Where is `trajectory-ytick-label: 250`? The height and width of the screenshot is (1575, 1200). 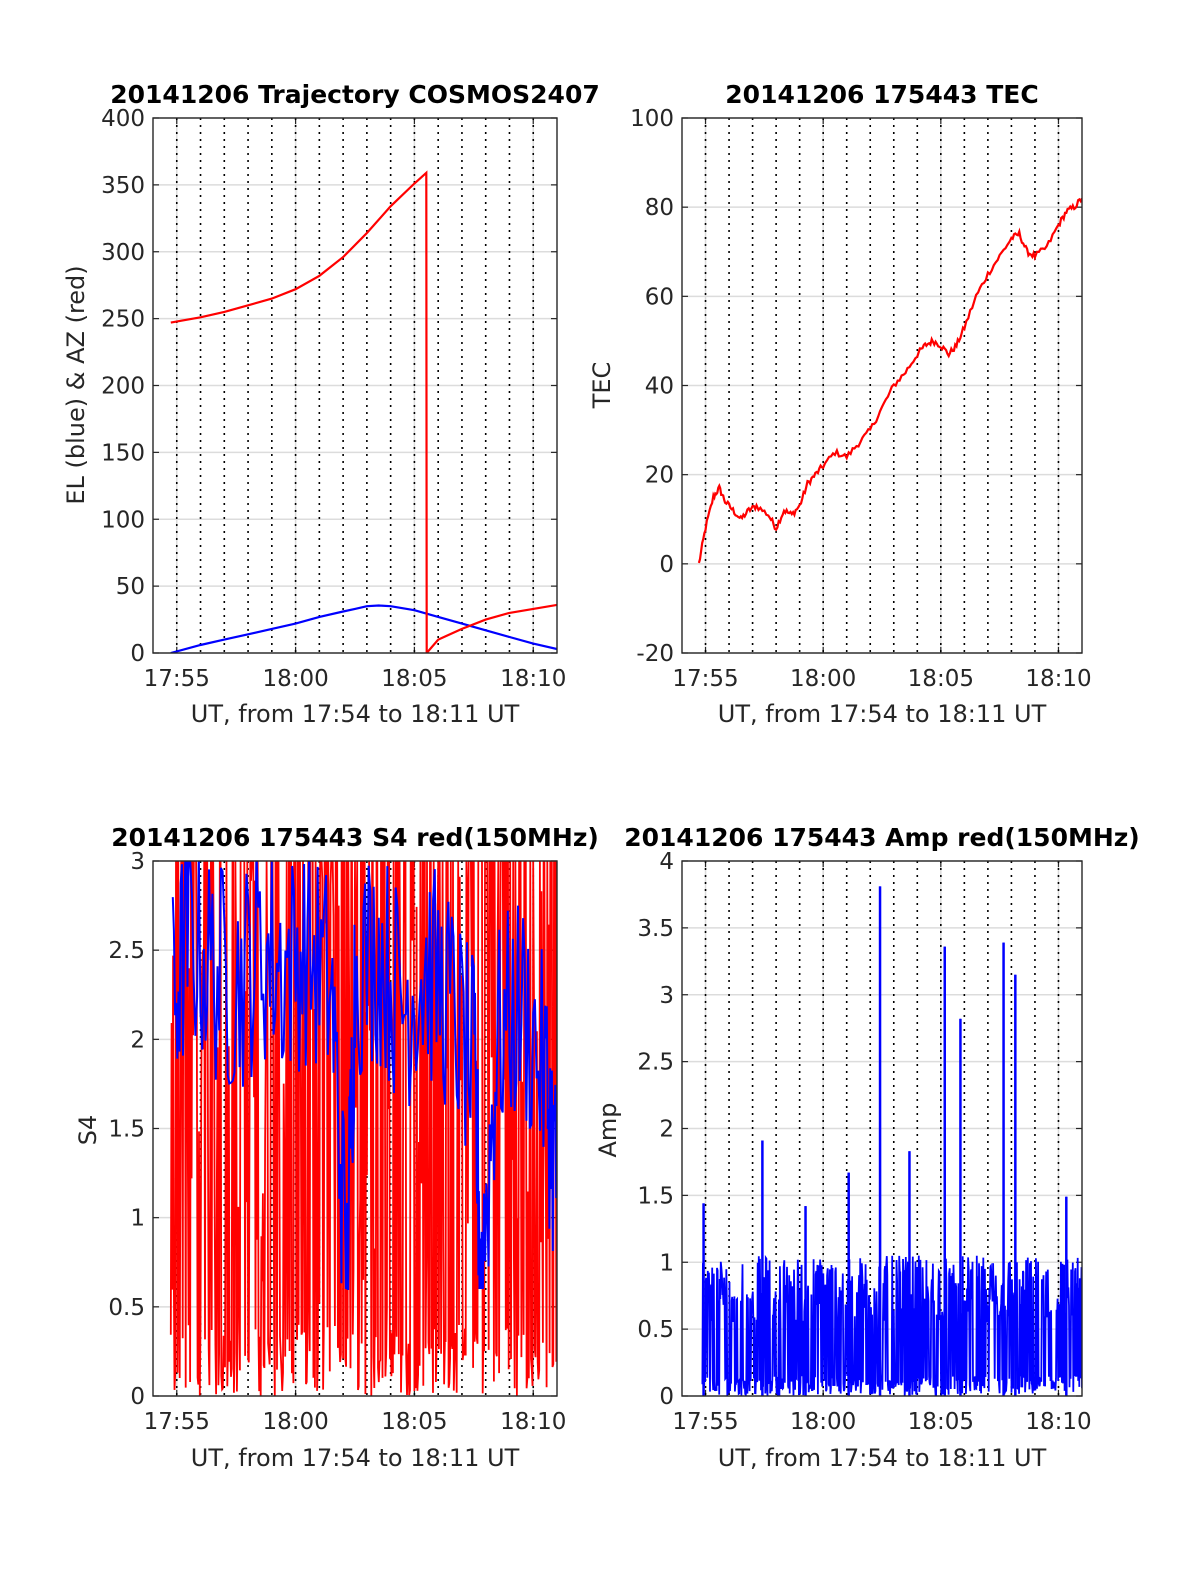 trajectory-ytick-label: 250 is located at coordinates (123, 320).